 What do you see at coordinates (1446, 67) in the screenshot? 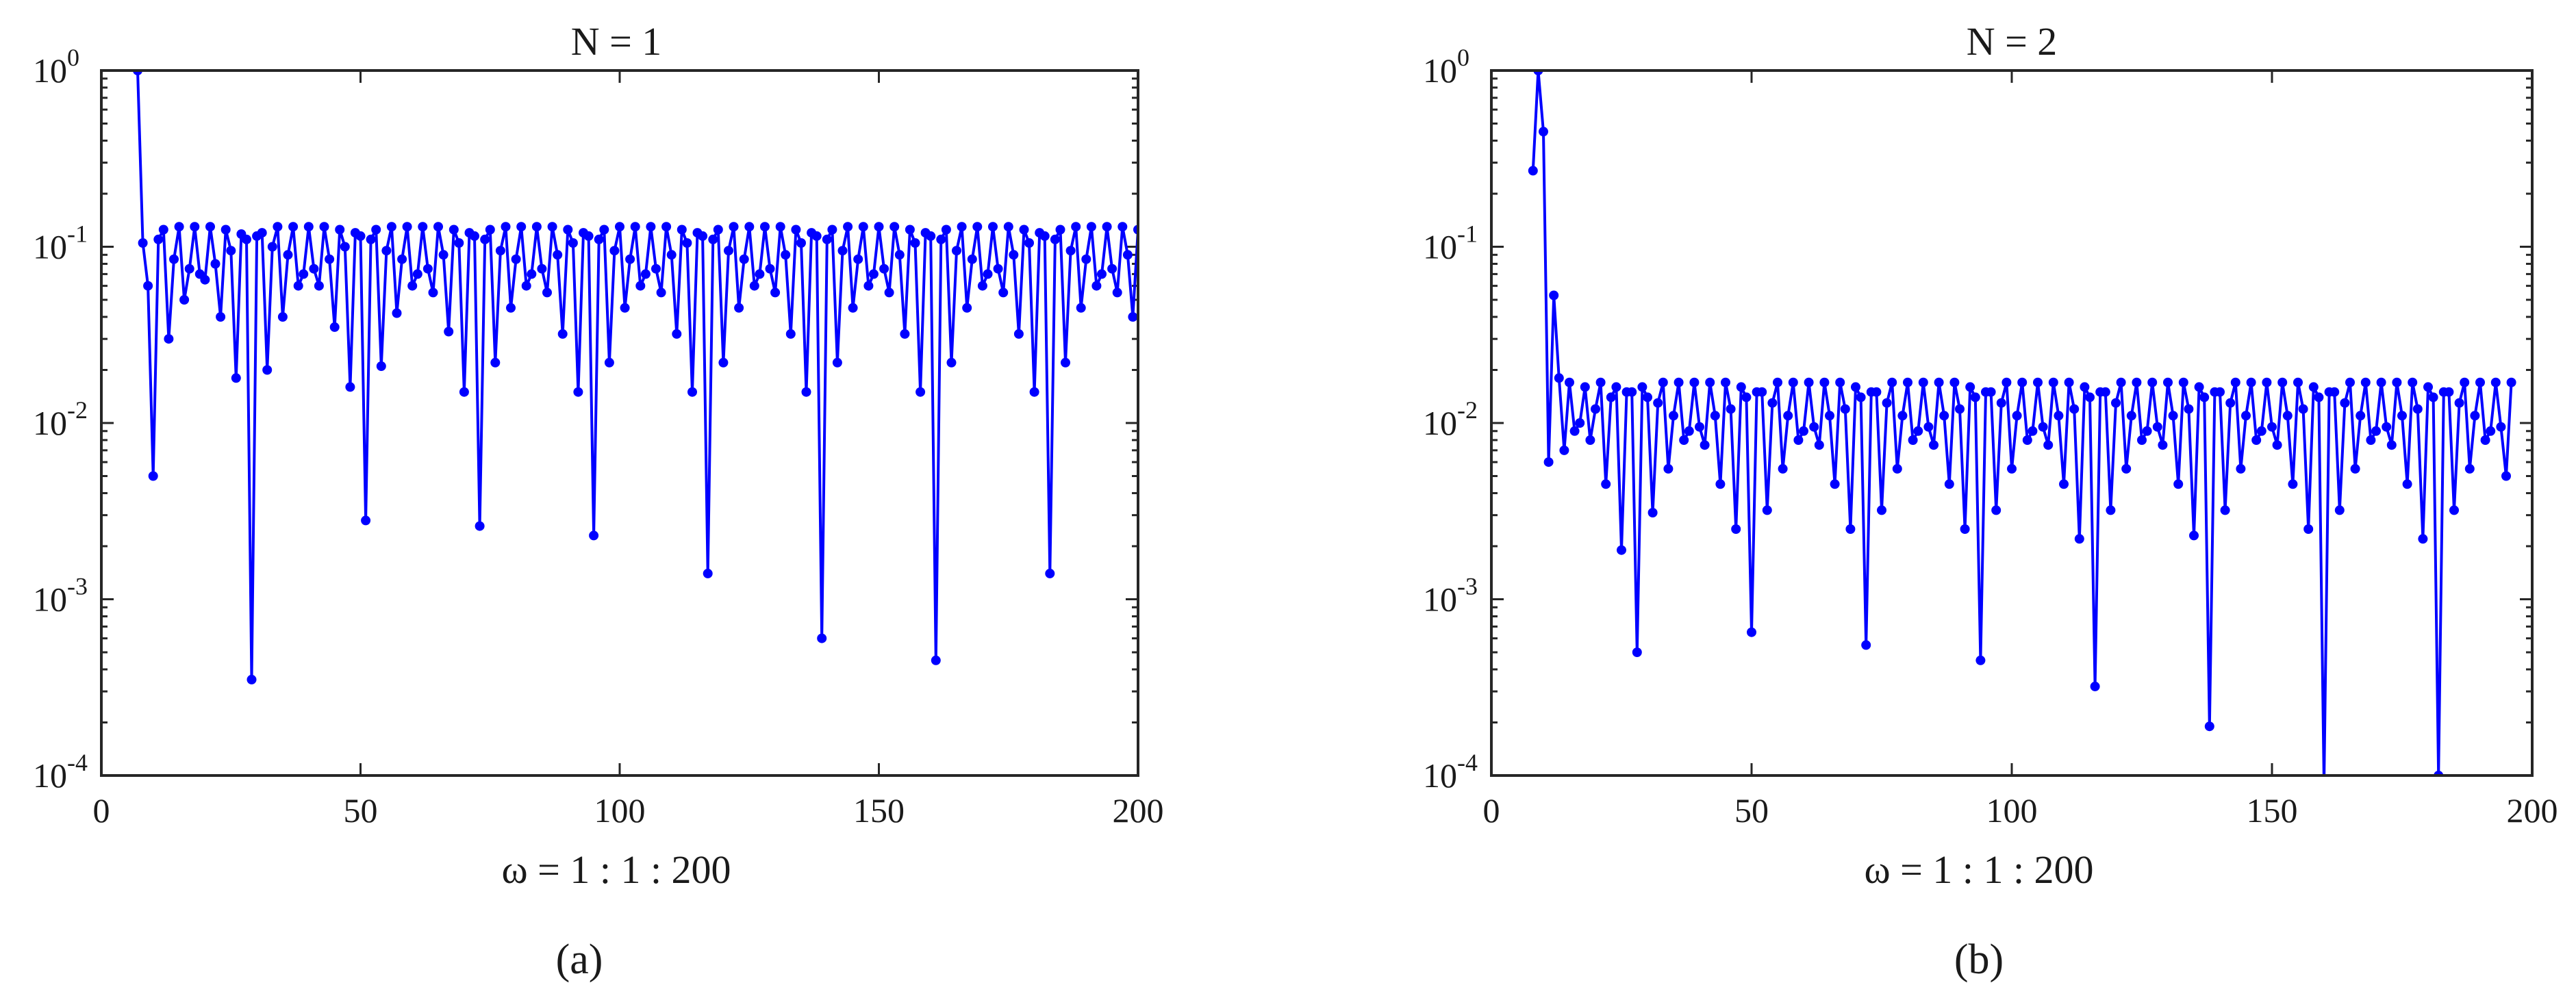
I see `y-tick-label: 10⁰` at bounding box center [1446, 67].